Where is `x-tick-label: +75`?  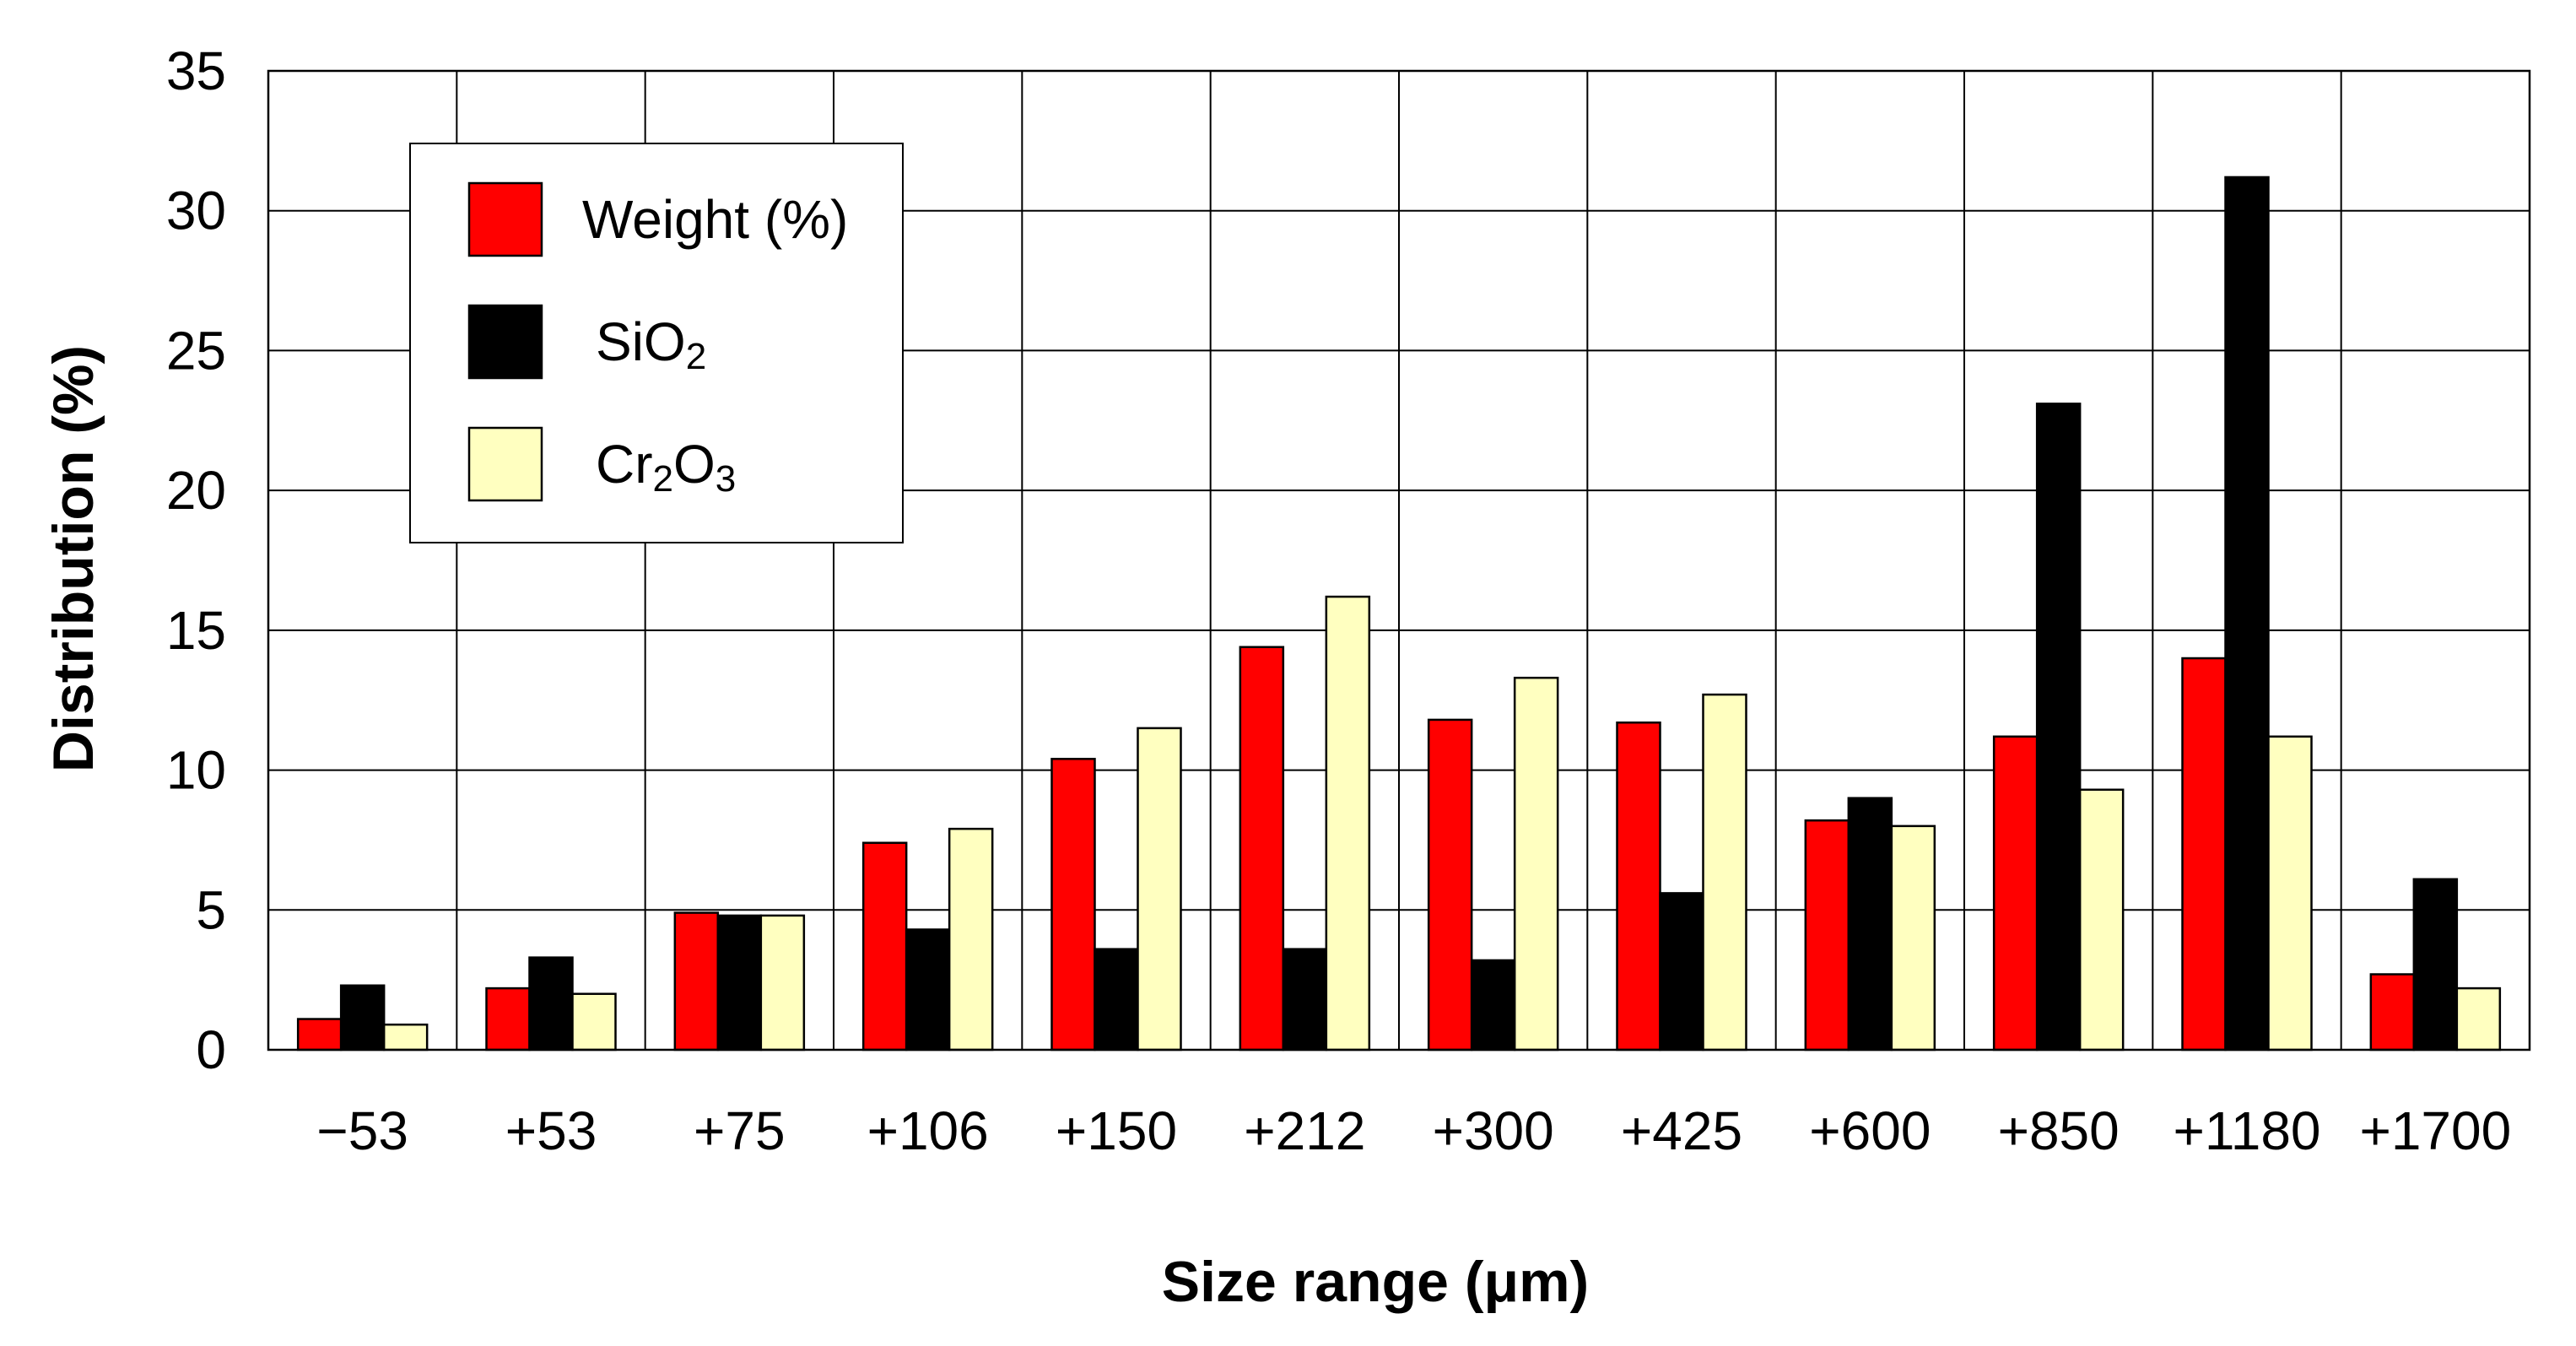
x-tick-label: +75 is located at coordinates (740, 1130).